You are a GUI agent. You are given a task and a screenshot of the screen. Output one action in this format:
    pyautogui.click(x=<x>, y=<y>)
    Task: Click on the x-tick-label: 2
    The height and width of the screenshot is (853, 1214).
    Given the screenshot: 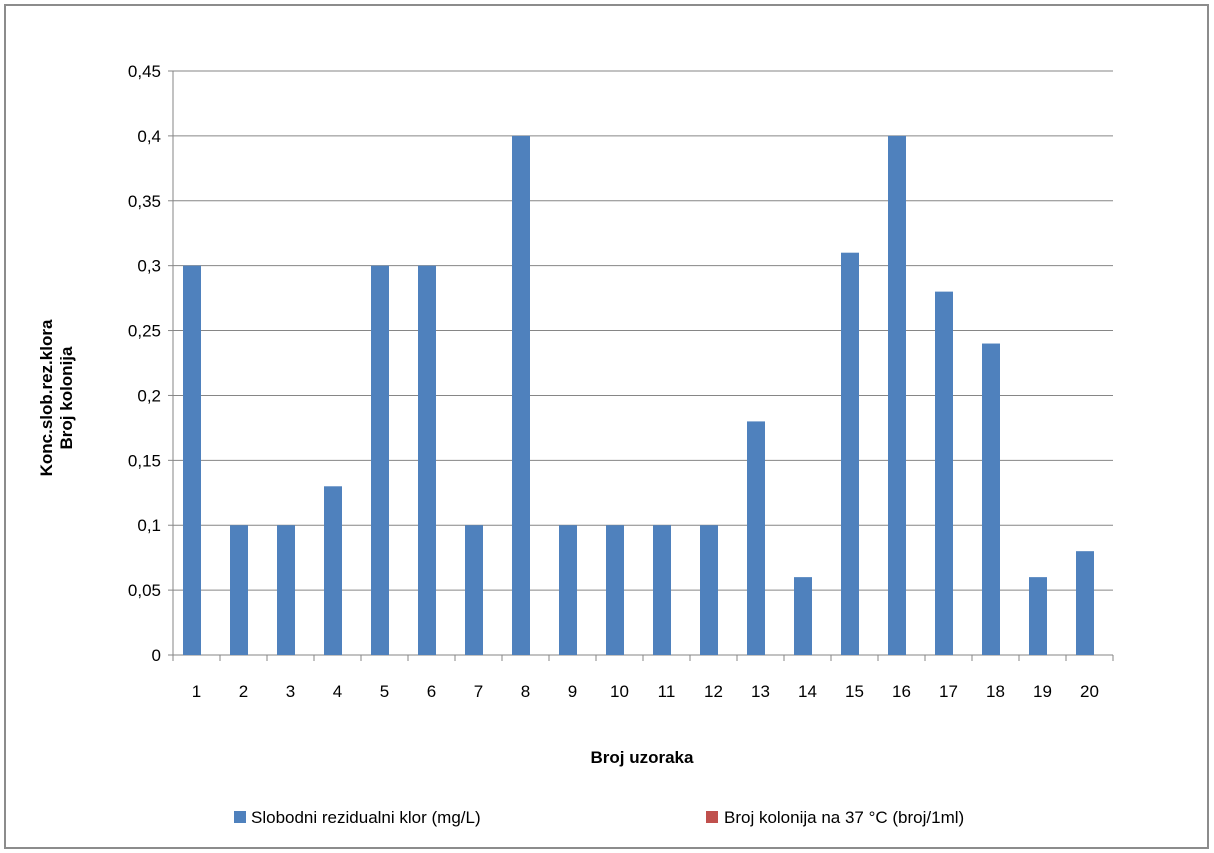 What is the action you would take?
    pyautogui.click(x=243, y=691)
    